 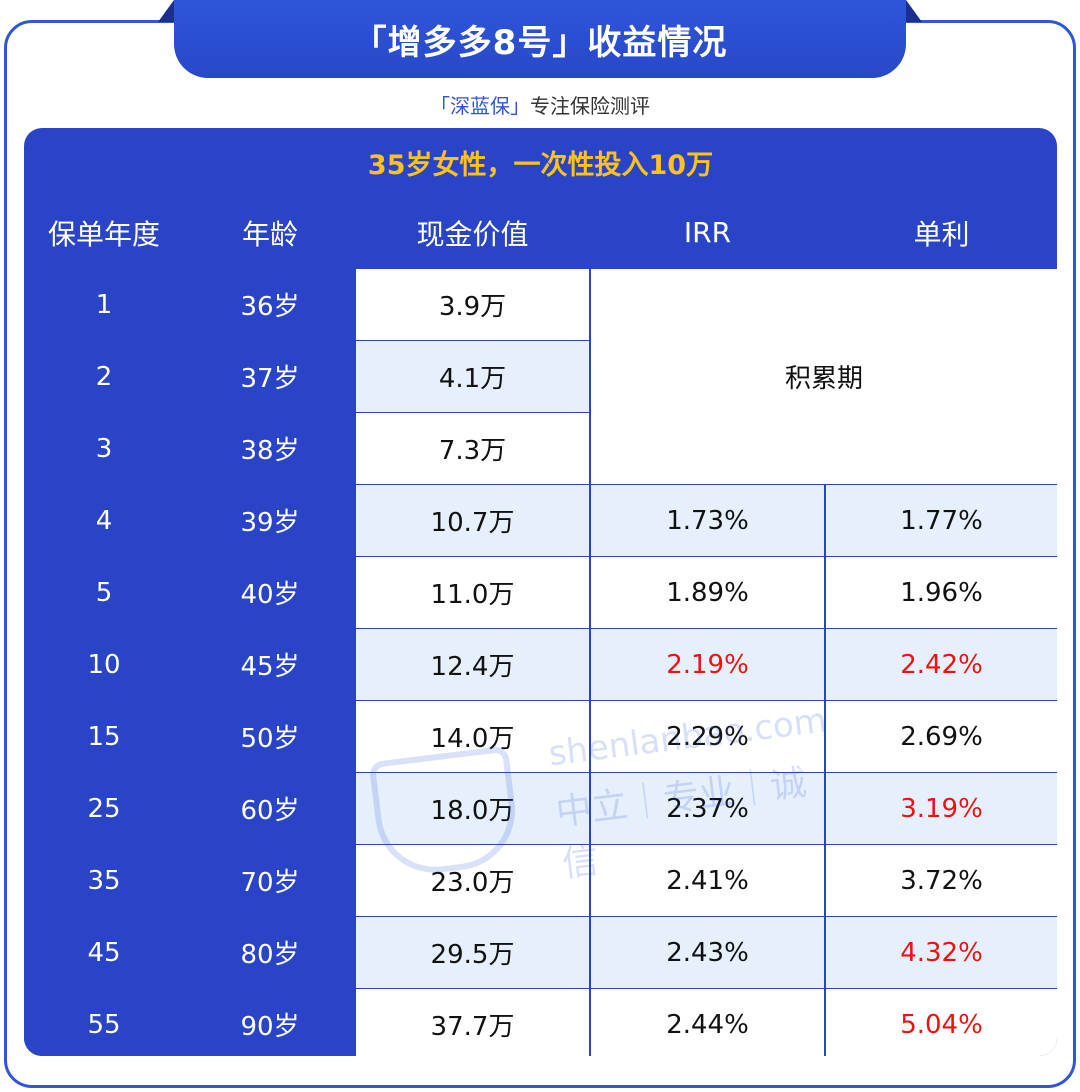 I want to click on cell-cash-value: 14.0万, so click(x=472, y=736).